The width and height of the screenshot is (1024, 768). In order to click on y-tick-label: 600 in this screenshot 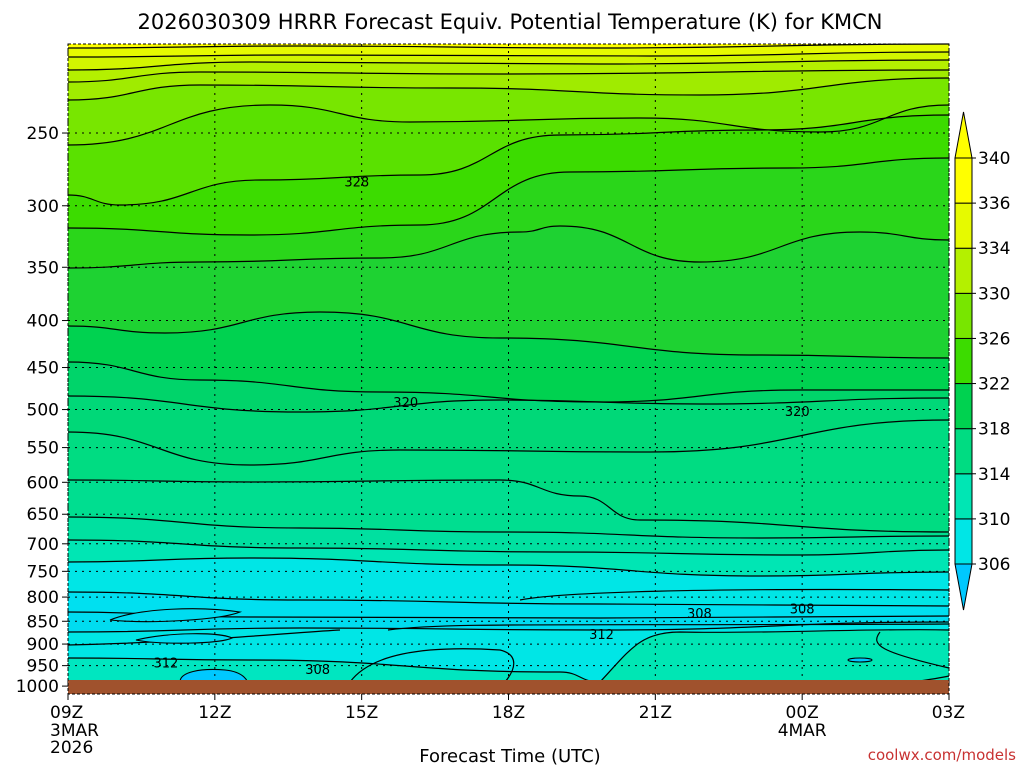, I will do `click(43, 483)`.